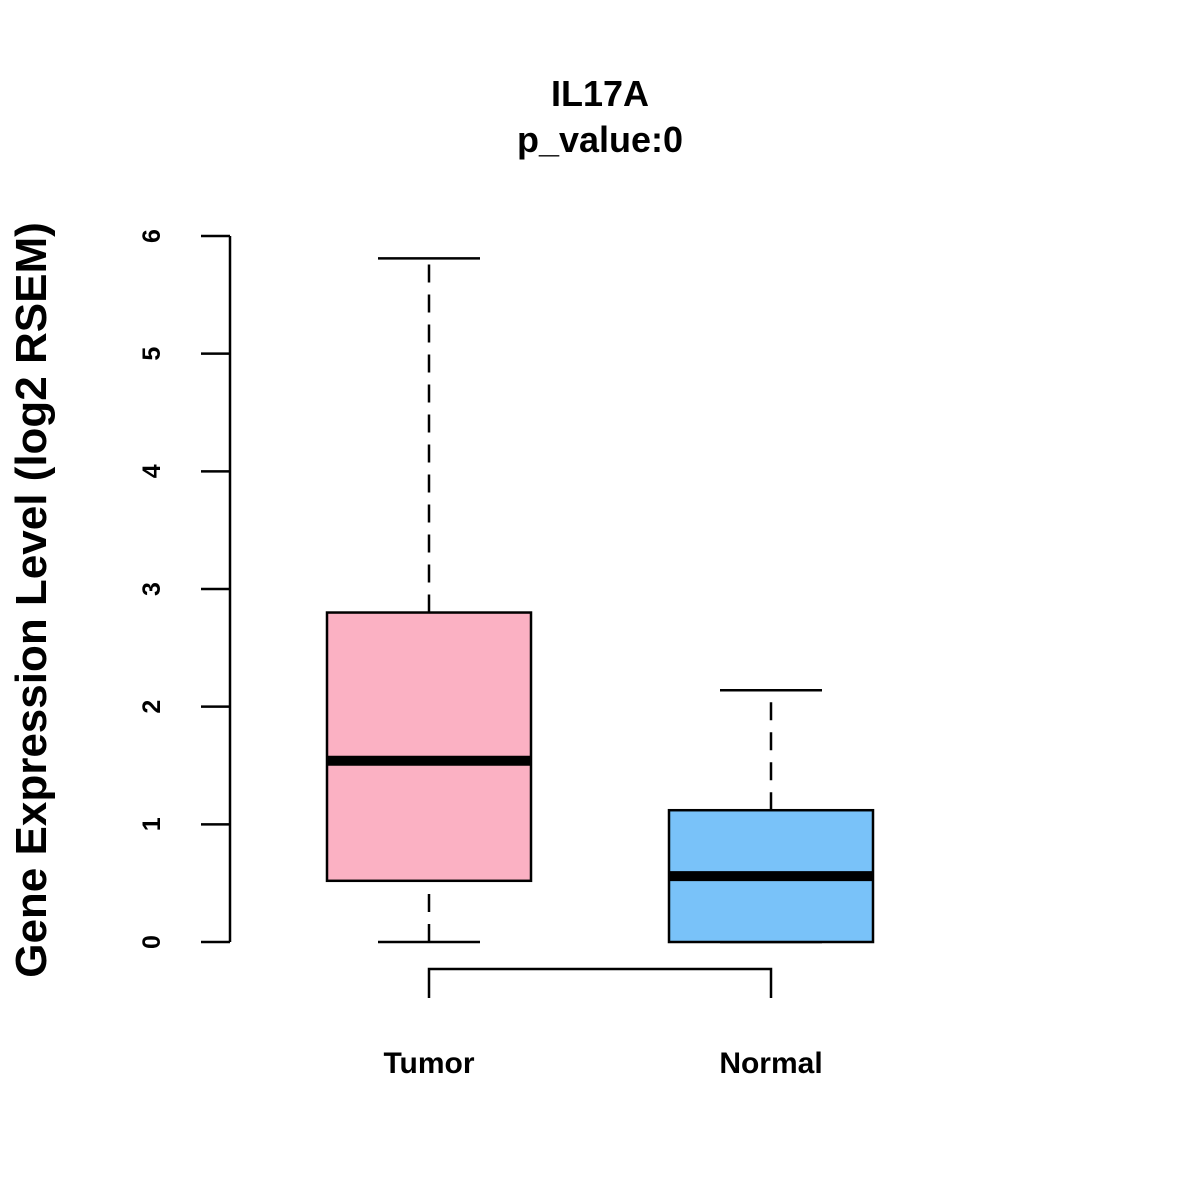 The height and width of the screenshot is (1200, 1200). What do you see at coordinates (152, 354) in the screenshot?
I see `y-tick-label: 5` at bounding box center [152, 354].